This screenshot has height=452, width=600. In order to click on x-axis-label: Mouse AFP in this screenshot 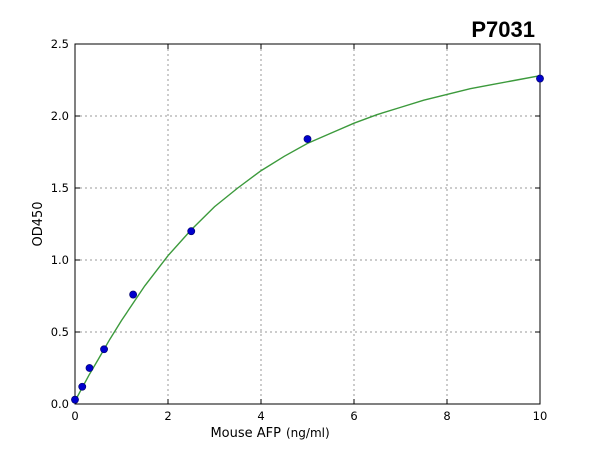, I will do `click(245, 433)`.